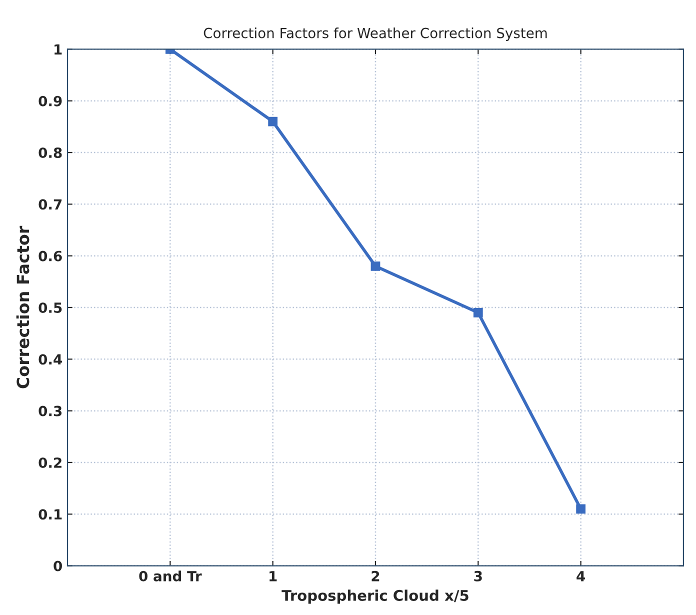  Describe the element at coordinates (170, 576) in the screenshot. I see `x-tick-label: 0 and Tr` at that location.